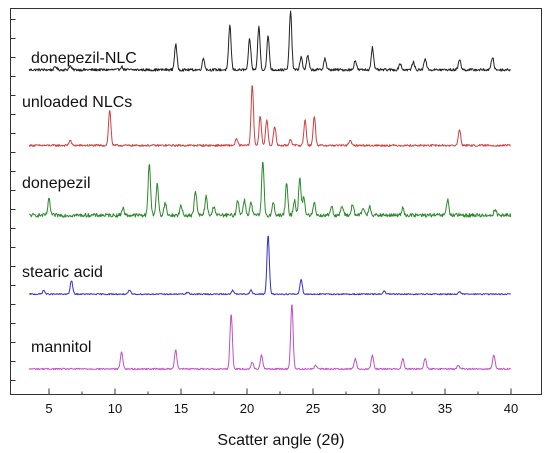 The width and height of the screenshot is (550, 453). I want to click on x-tick-label: 25, so click(313, 408).